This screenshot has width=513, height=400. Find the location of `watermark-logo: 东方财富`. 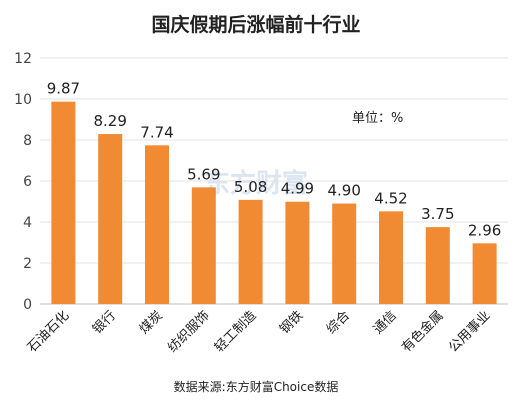

watermark-logo: 东方财富 is located at coordinates (256, 183).